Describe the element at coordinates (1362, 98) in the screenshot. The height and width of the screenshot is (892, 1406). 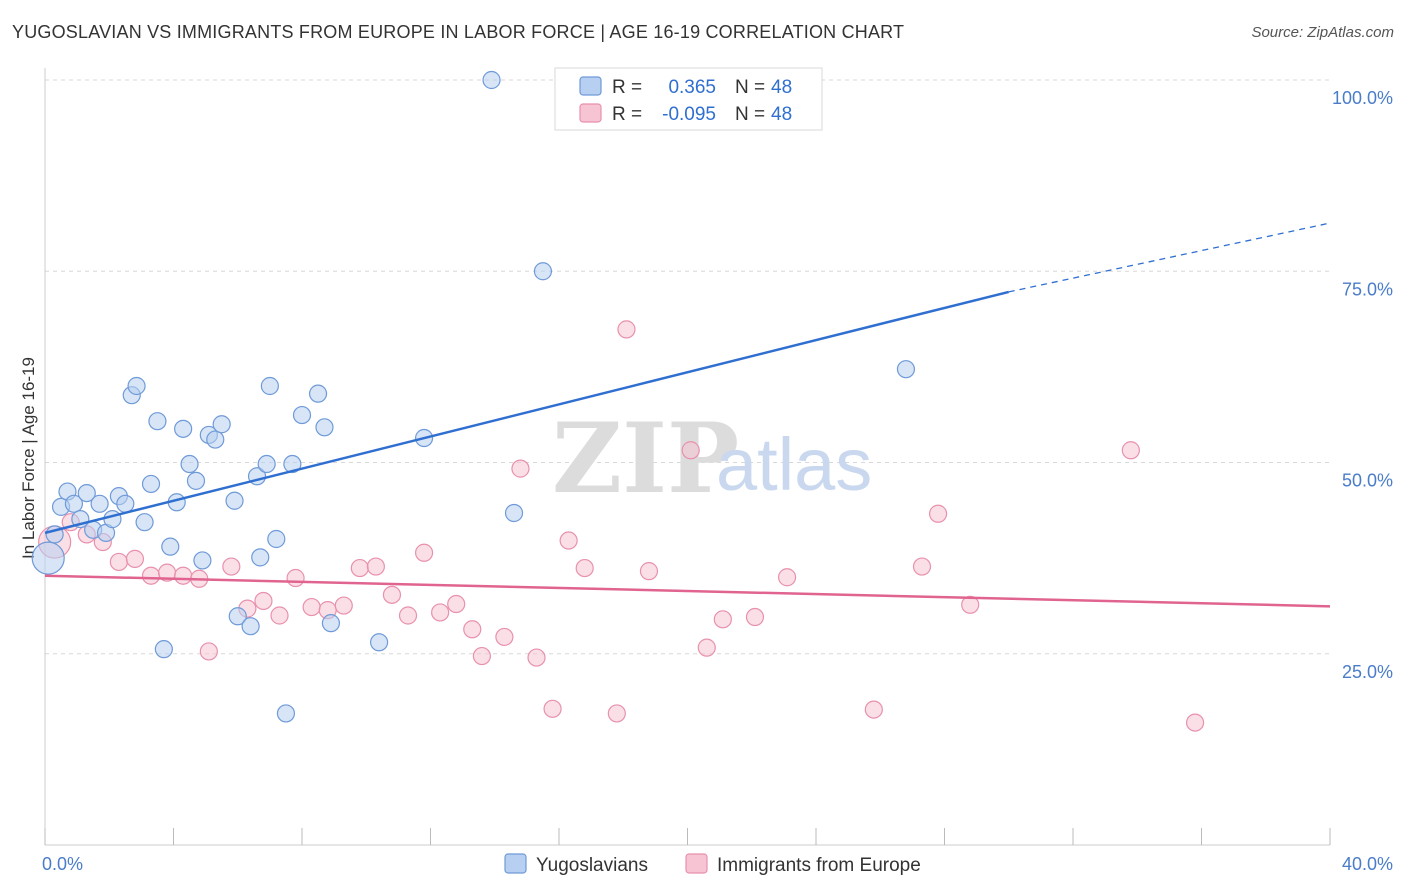
I see `y-tick-label-100: 100.0%` at that location.